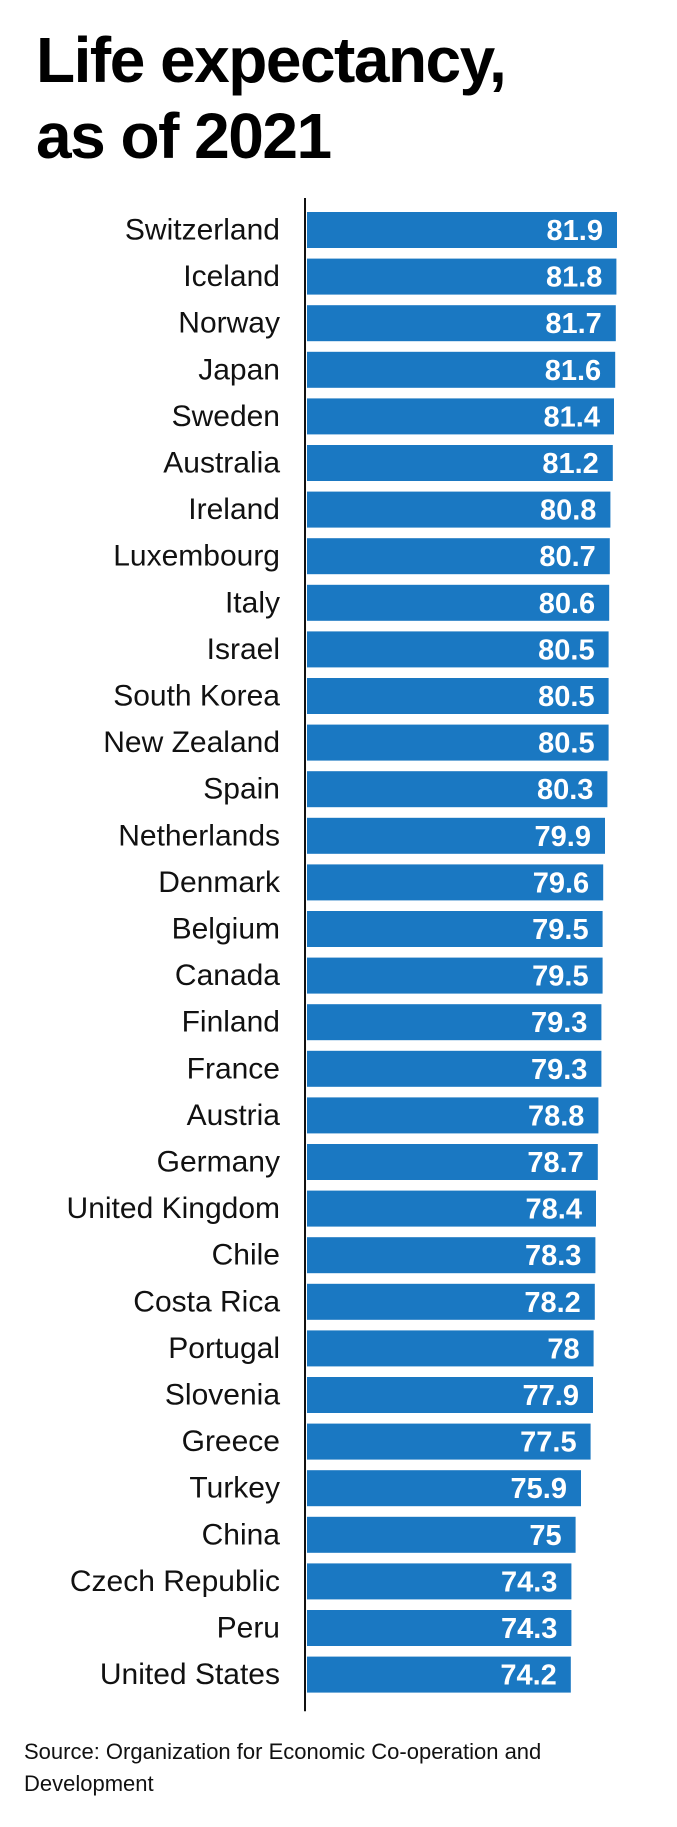  I want to click on bar-united-kingdom, so click(451, 1208).